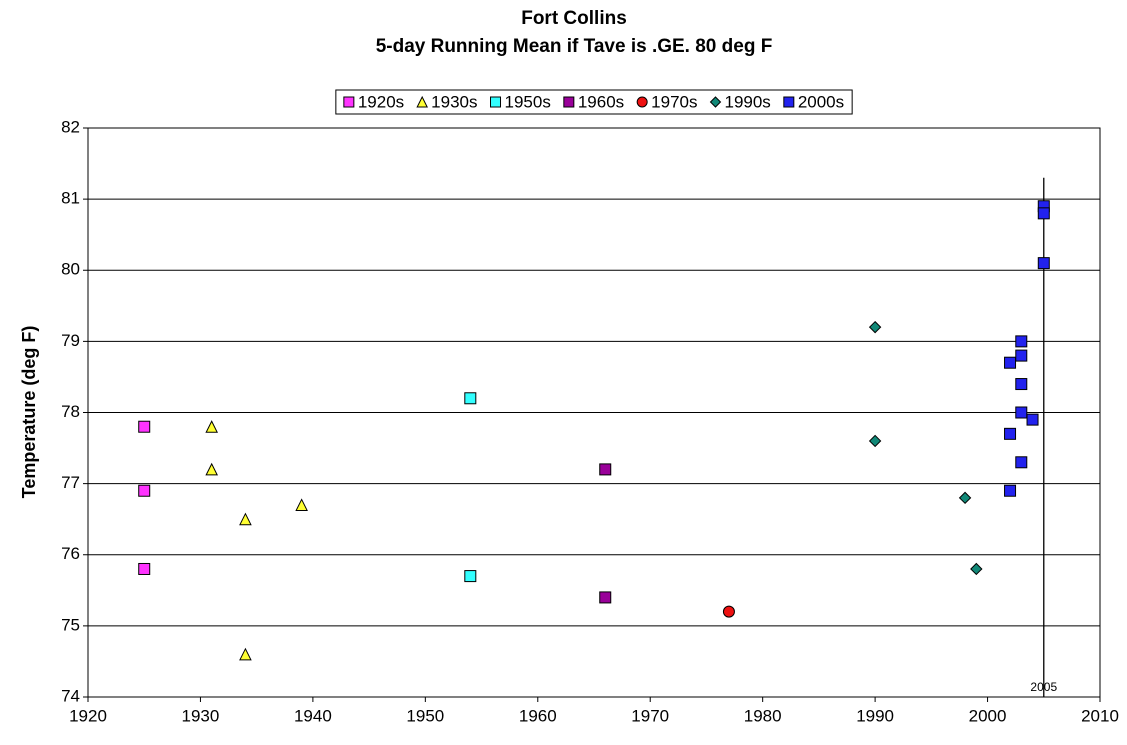  What do you see at coordinates (70, 553) in the screenshot?
I see `y-tick-label: 76` at bounding box center [70, 553].